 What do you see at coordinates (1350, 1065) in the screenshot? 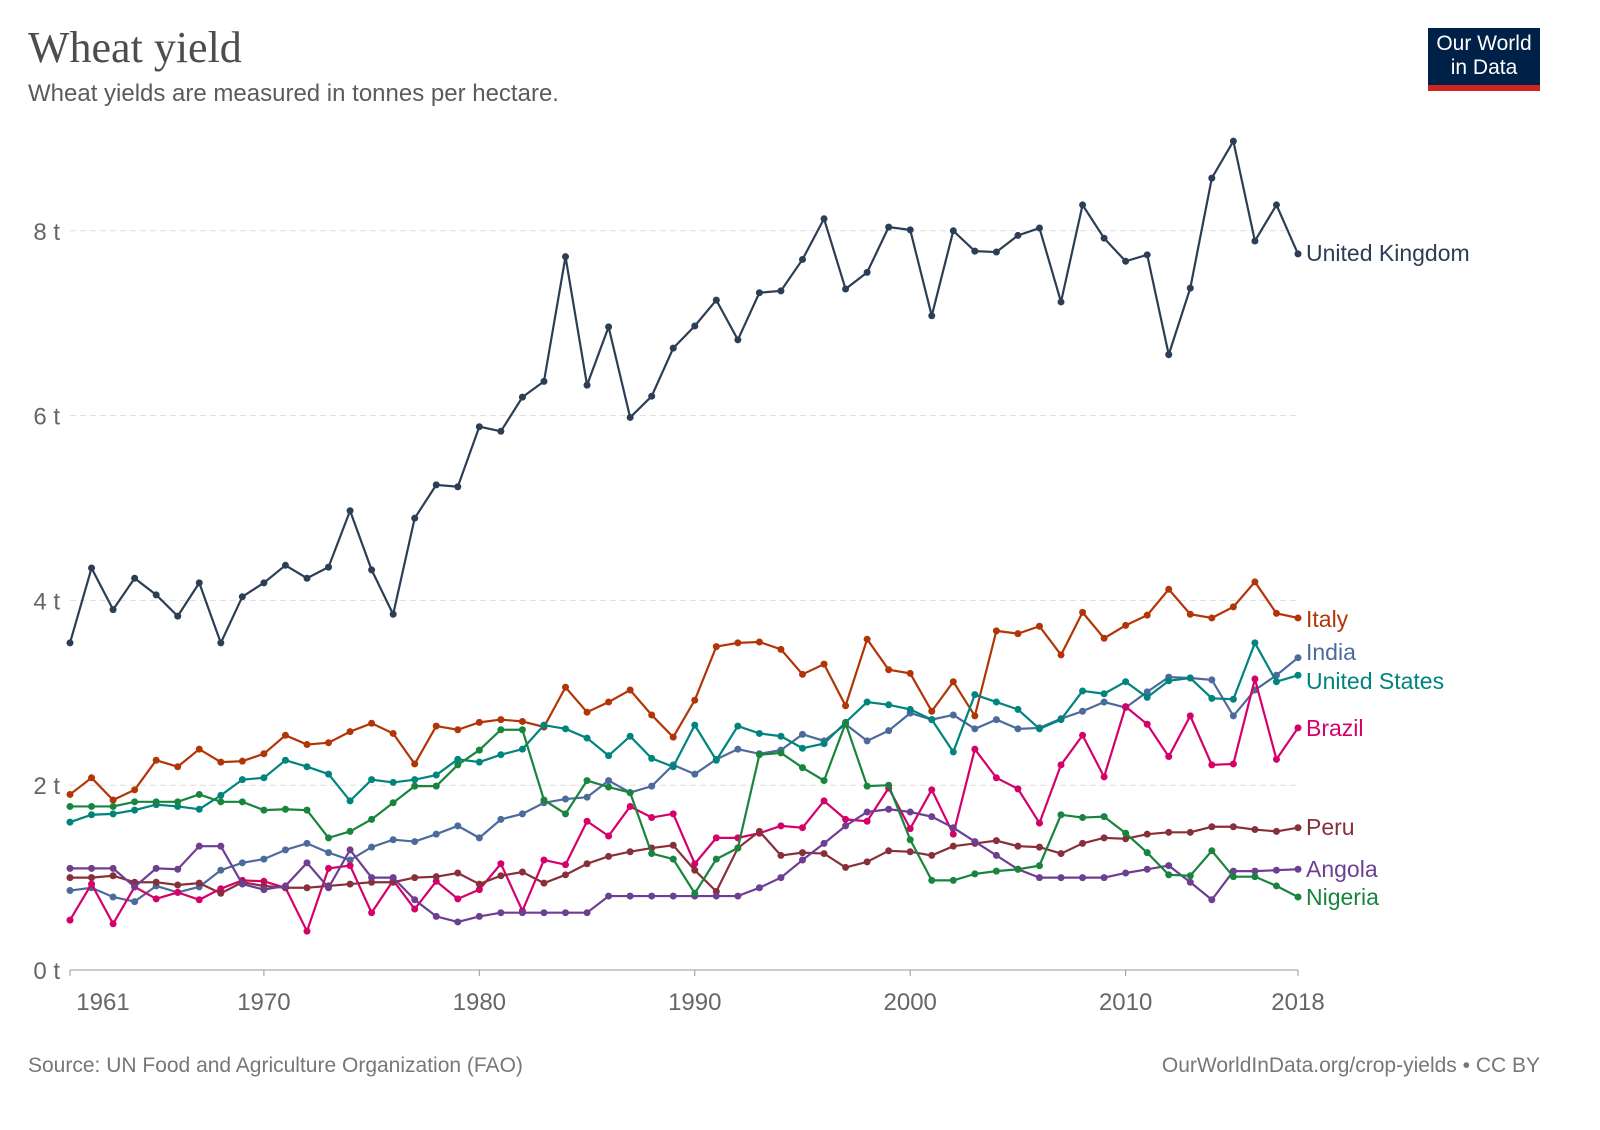
I see `credit-link: OurWorldInData.org/crop-yields • CC BY` at bounding box center [1350, 1065].